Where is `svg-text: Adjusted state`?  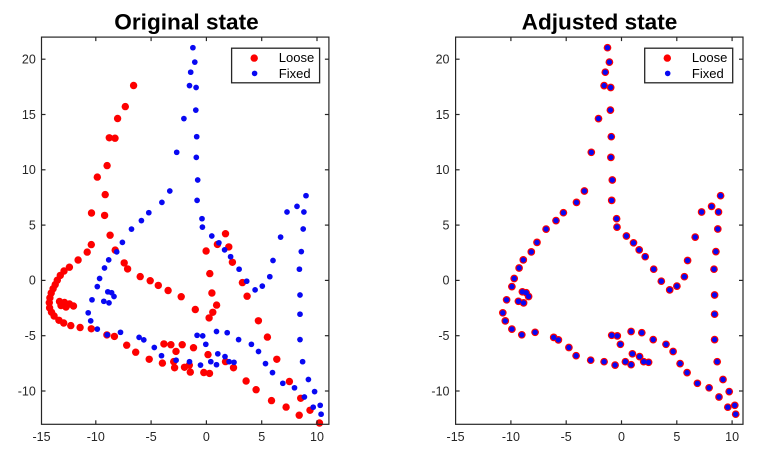 svg-text: Adjusted state is located at coordinates (600, 22).